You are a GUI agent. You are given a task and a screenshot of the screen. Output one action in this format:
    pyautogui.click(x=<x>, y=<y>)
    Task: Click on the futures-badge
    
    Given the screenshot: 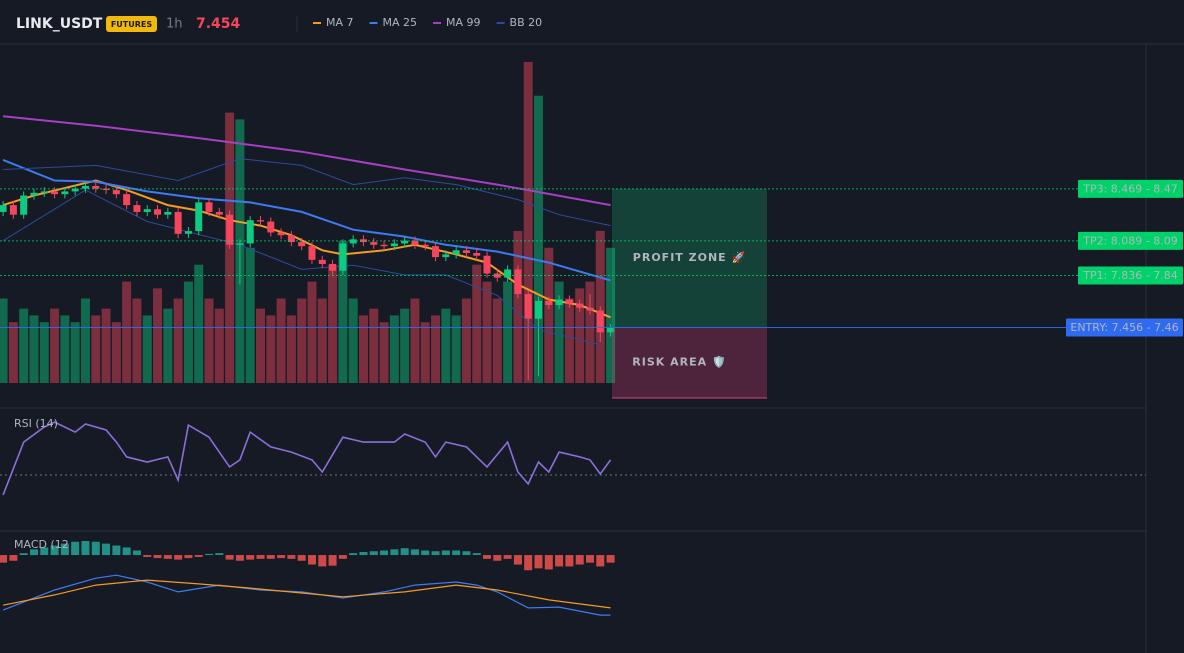 What is the action you would take?
    pyautogui.click(x=131, y=24)
    